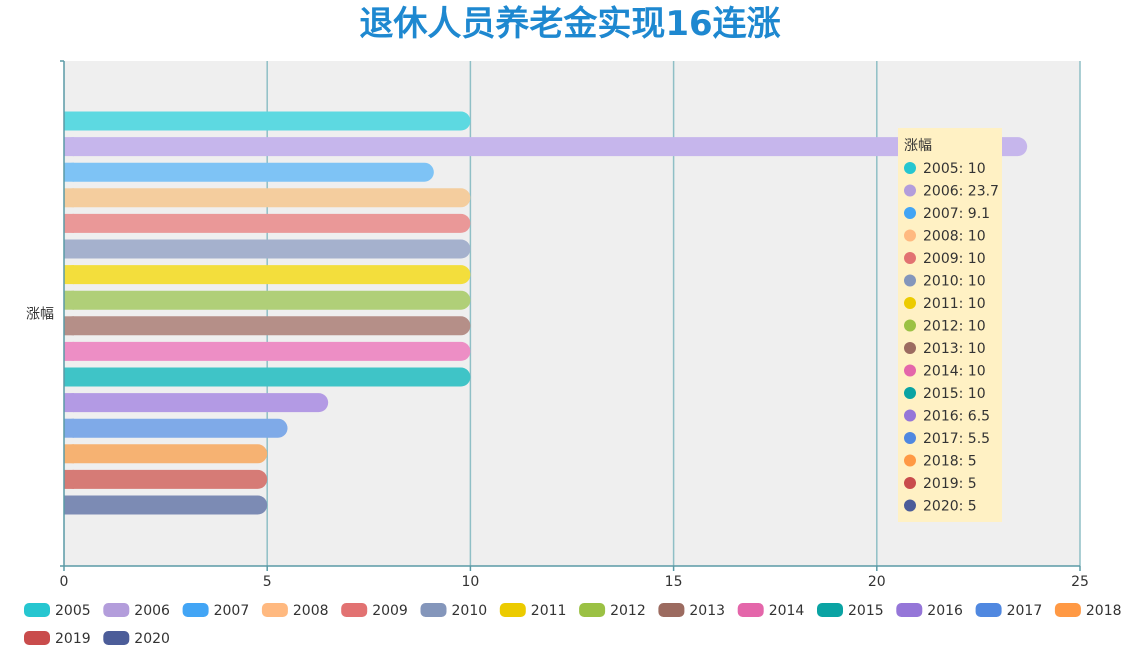 The height and width of the screenshot is (650, 1141). I want to click on tooltip-entry: 2006: 23.7, so click(961, 192).